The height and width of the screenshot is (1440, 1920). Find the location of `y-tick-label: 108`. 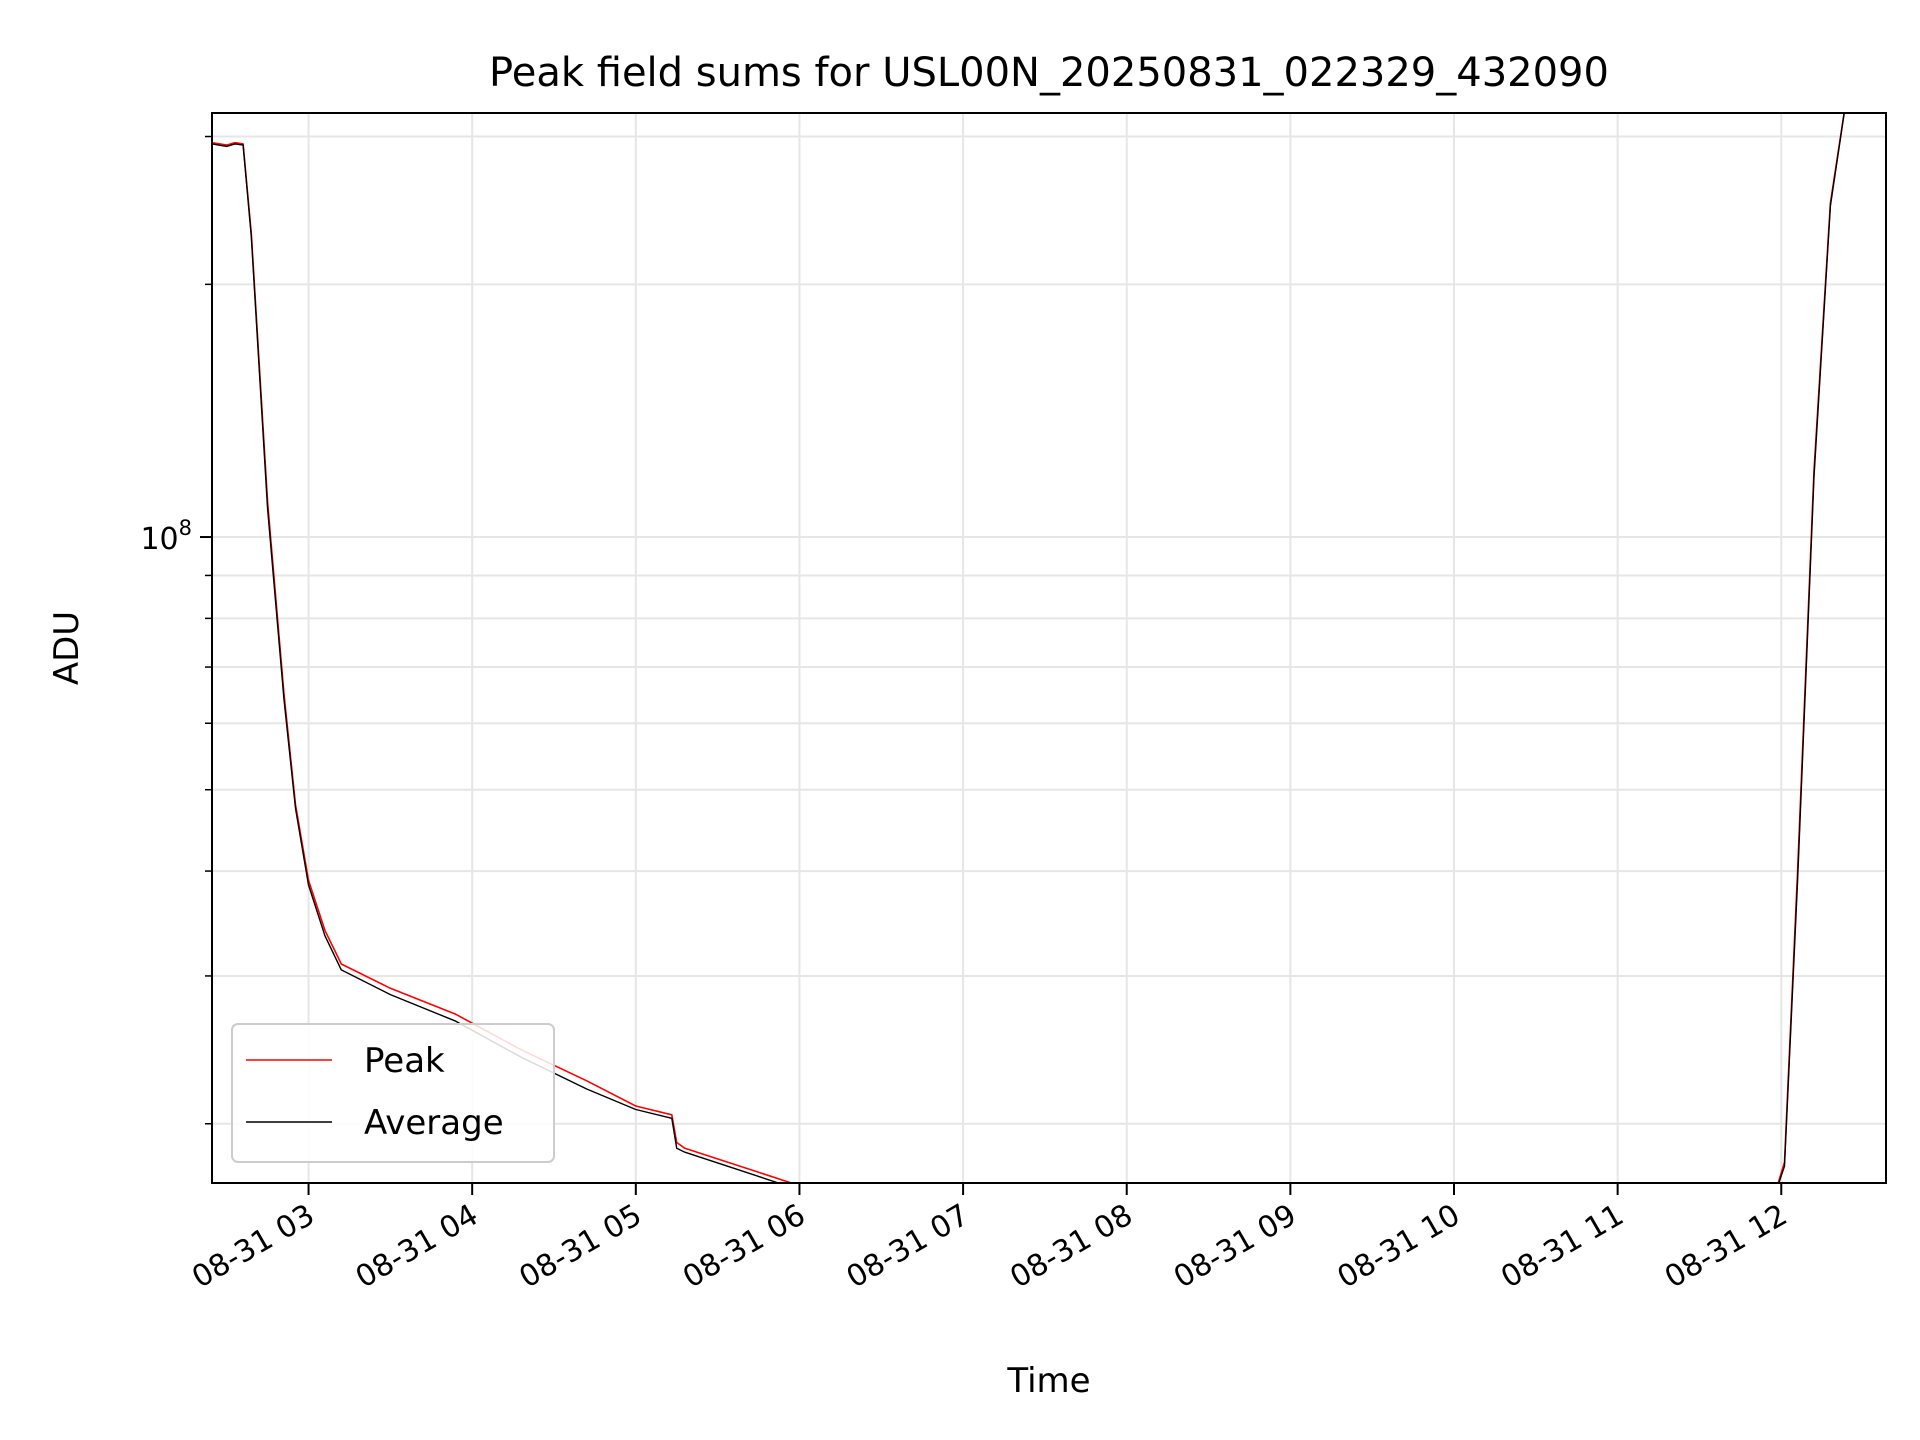

y-tick-label: 108 is located at coordinates (166, 536).